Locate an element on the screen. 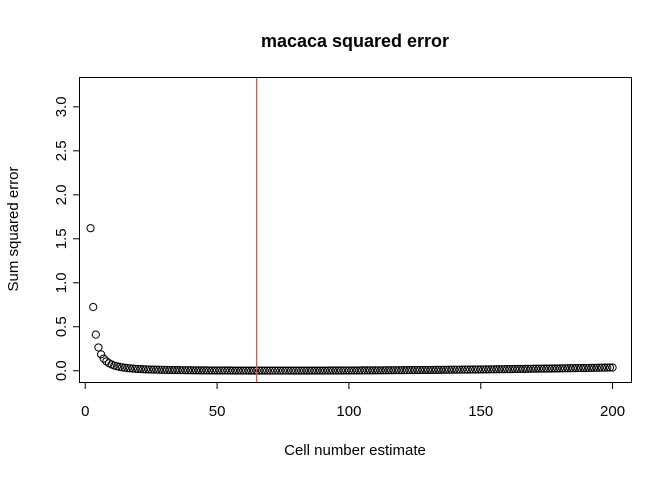 The height and width of the screenshot is (480, 672). x-tick-label: 50 is located at coordinates (217, 411).